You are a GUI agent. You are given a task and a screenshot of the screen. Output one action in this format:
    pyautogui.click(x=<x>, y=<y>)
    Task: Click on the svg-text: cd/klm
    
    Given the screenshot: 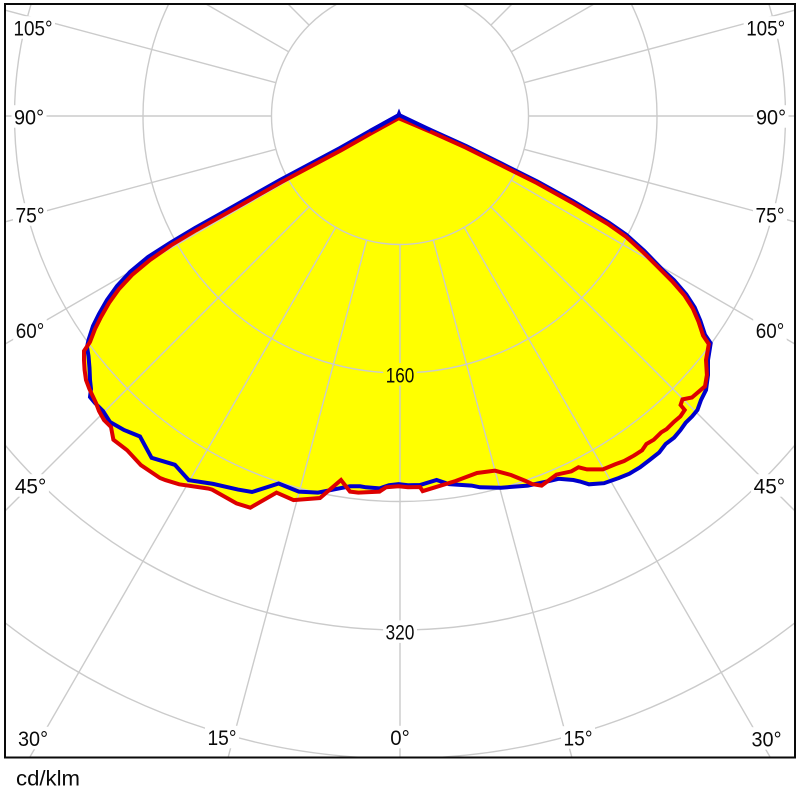 What is the action you would take?
    pyautogui.click(x=48, y=779)
    